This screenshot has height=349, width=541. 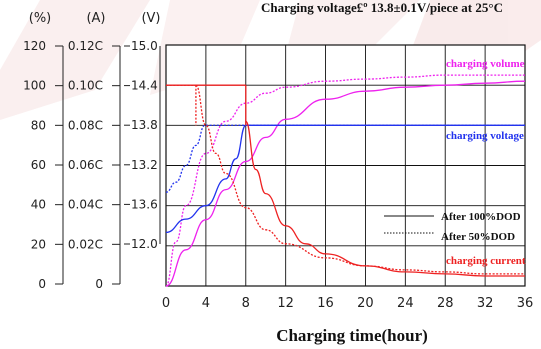 I want to click on x-tick-label: 12, so click(x=285, y=303).